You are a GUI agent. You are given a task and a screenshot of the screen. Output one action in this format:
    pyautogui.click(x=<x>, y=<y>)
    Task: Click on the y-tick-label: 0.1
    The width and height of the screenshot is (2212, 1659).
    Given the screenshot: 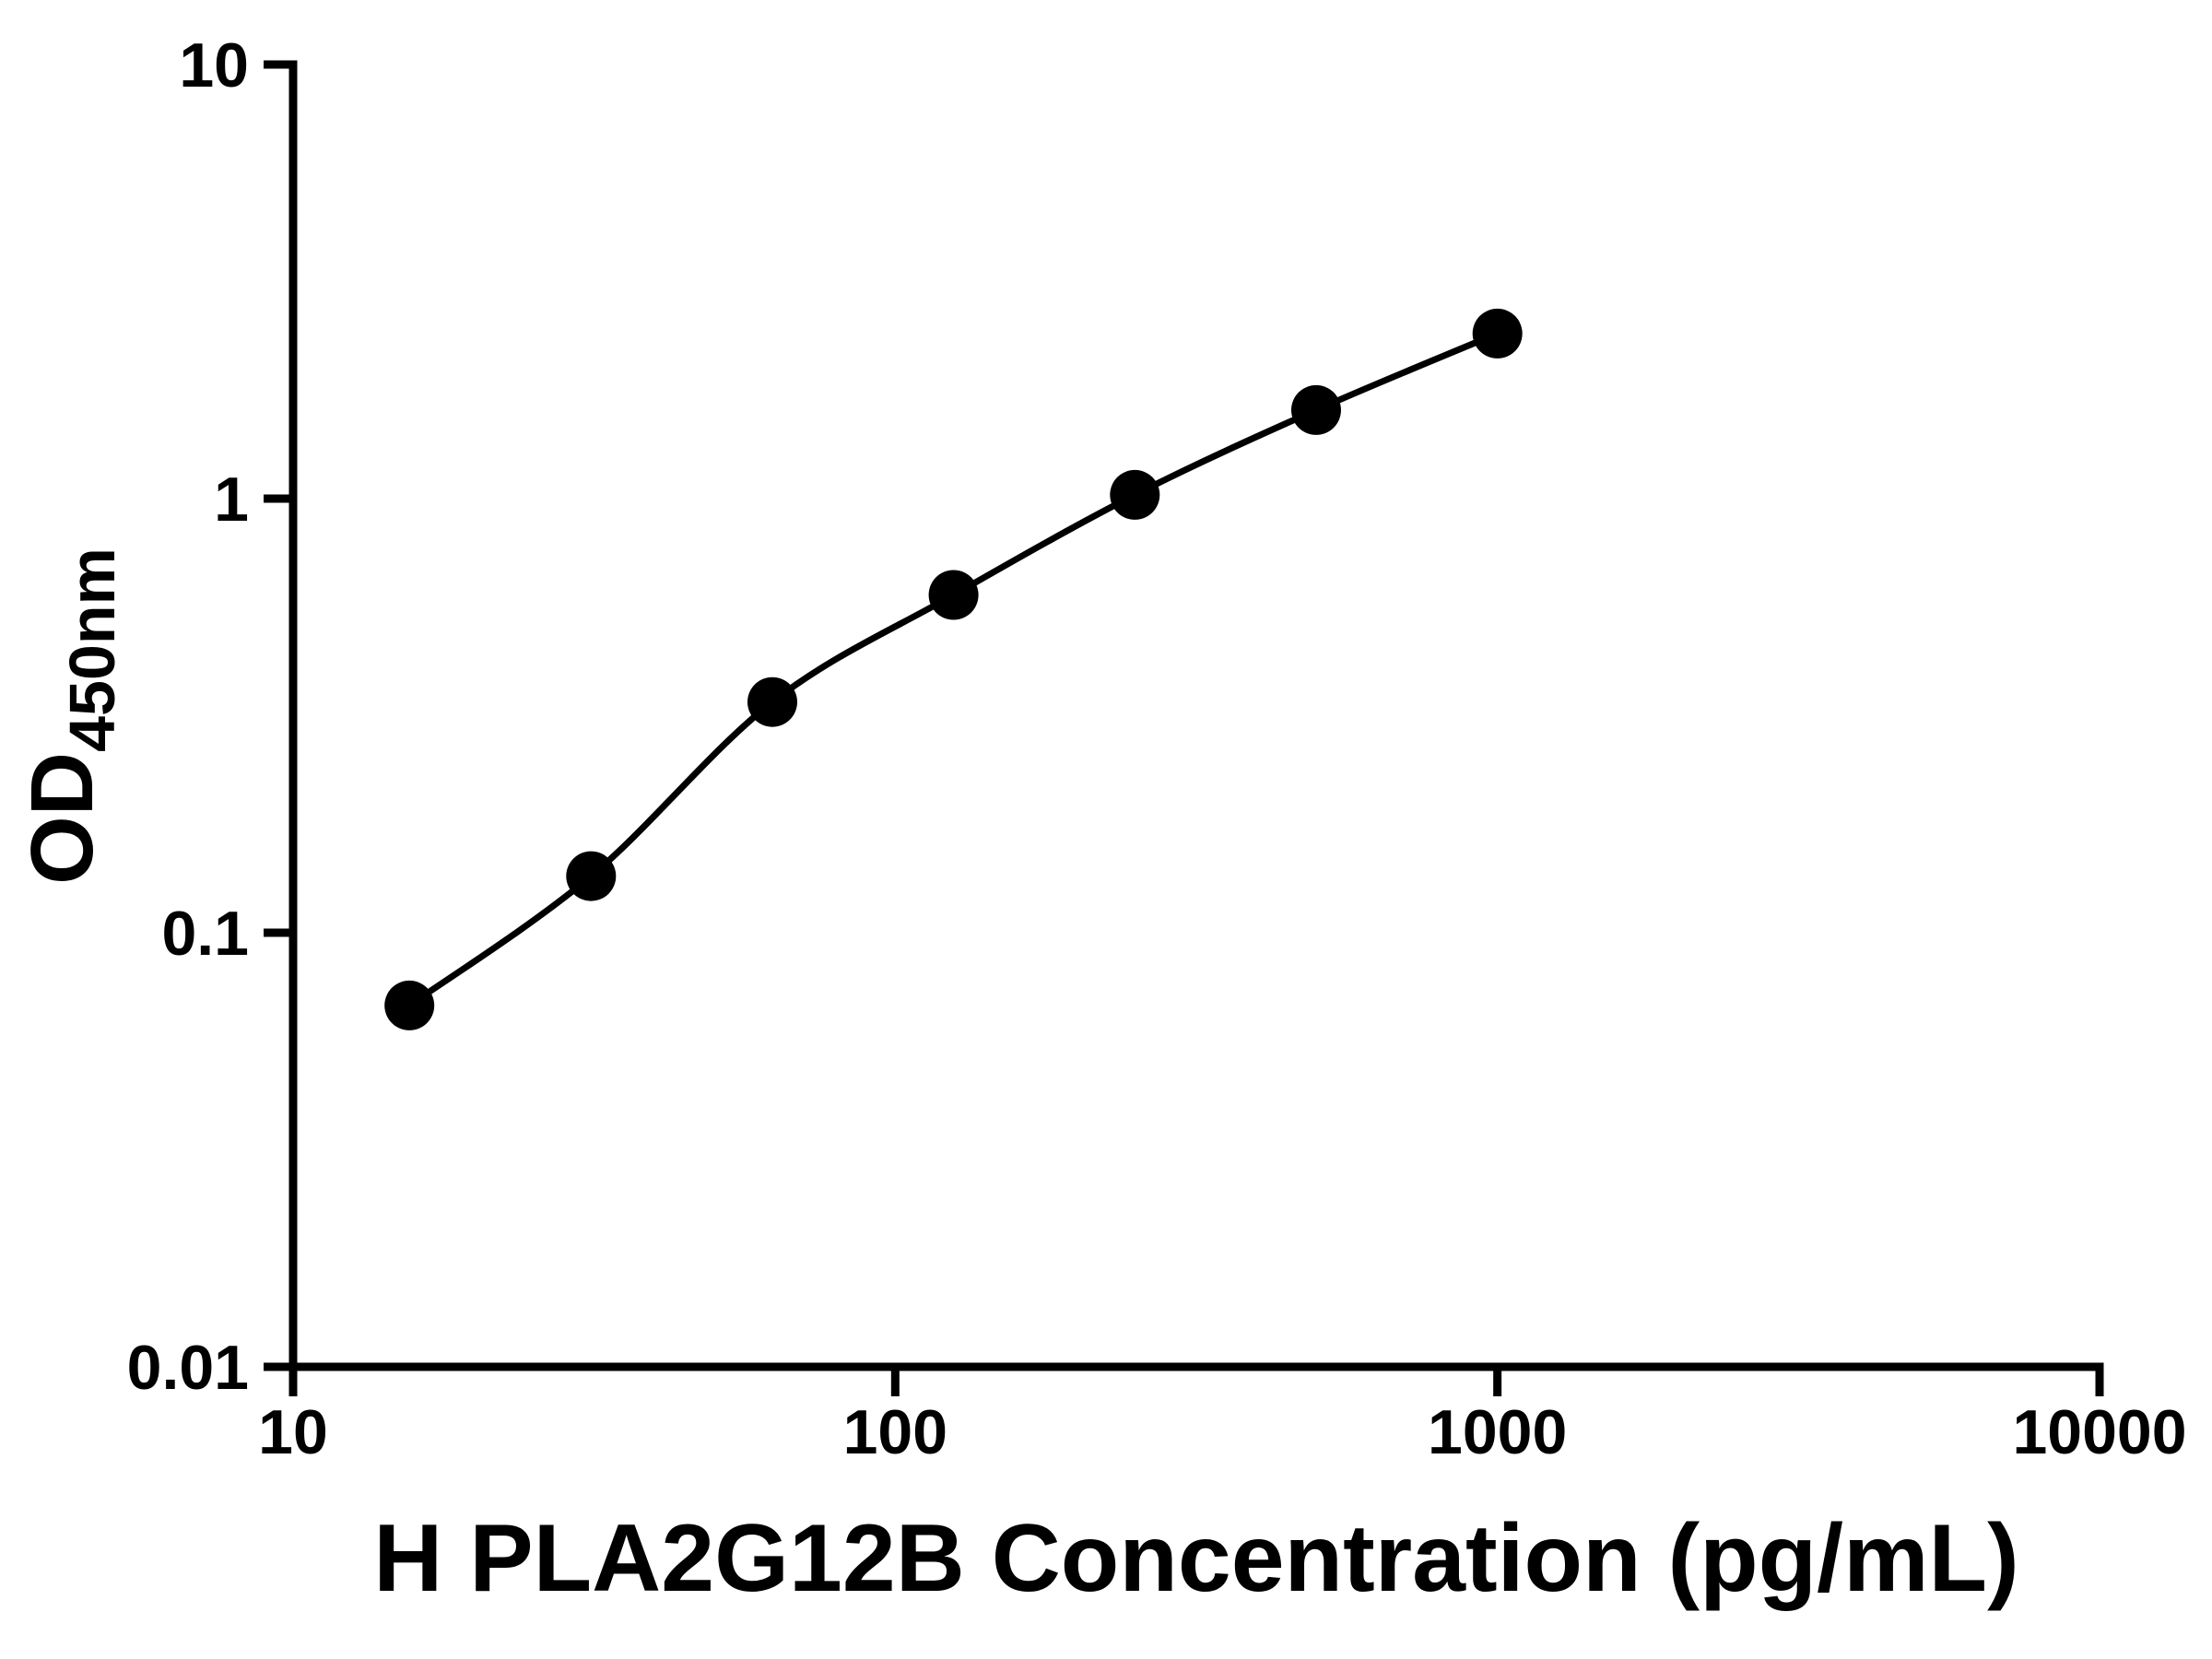 What is the action you would take?
    pyautogui.click(x=205, y=934)
    